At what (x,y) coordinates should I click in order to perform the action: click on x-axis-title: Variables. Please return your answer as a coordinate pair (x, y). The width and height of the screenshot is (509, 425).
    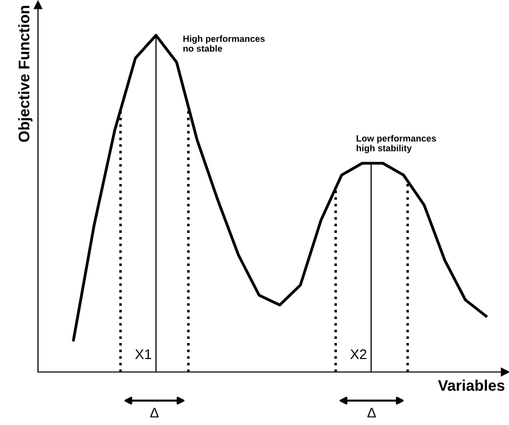
    Looking at the image, I should click on (471, 385).